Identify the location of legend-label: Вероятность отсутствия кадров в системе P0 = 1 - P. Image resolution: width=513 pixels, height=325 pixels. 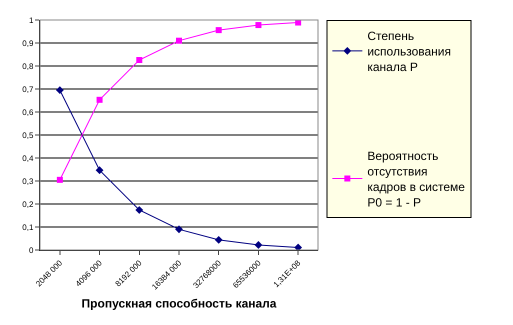
(416, 179).